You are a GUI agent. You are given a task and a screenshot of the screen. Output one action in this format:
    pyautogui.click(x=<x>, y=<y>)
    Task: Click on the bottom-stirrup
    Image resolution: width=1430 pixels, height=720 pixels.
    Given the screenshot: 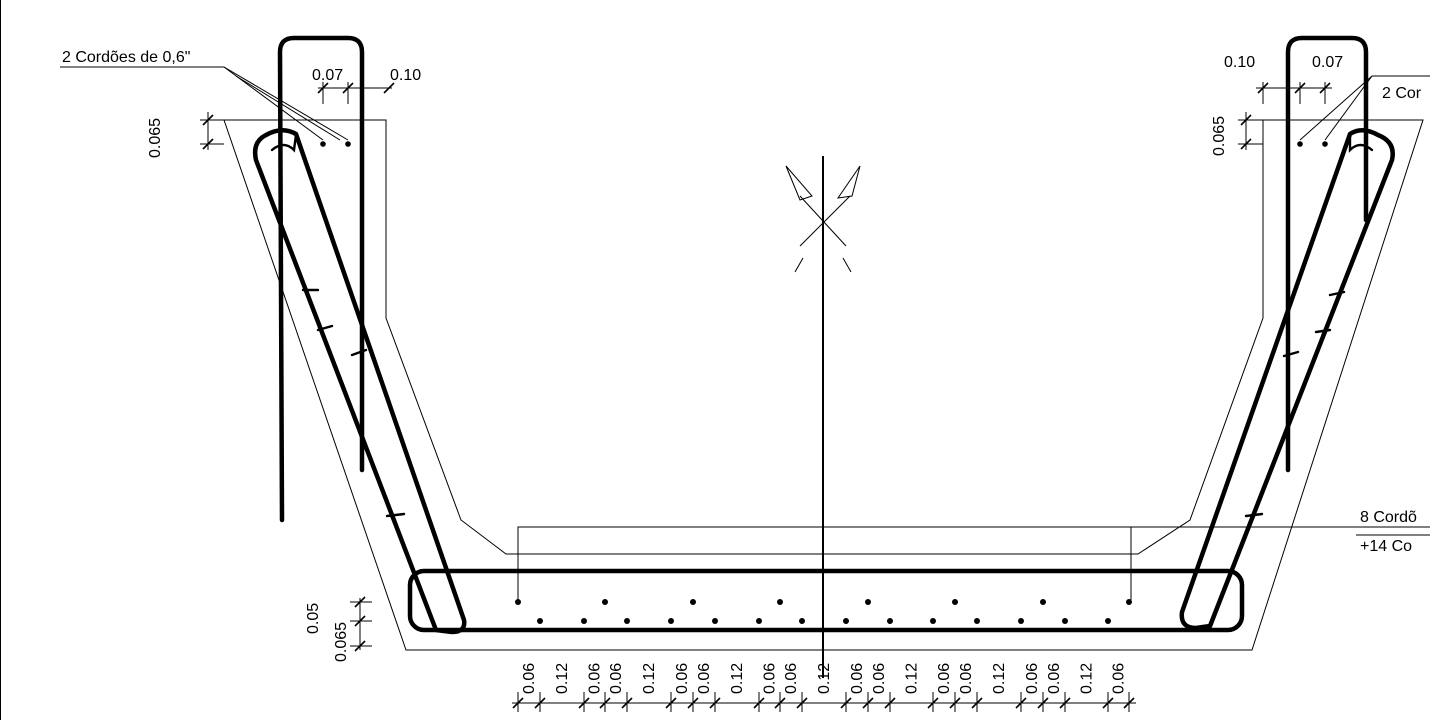 What is the action you would take?
    pyautogui.click(x=826, y=600)
    